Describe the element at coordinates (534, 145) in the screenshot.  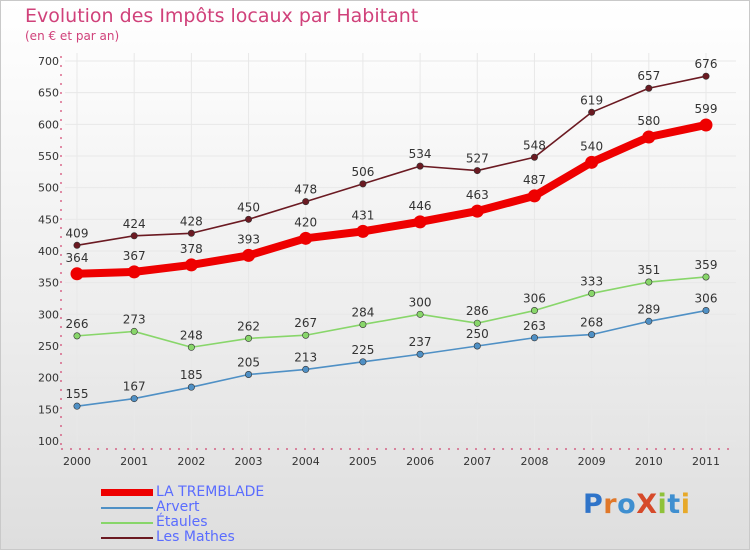
I see `data-label: 548` at that location.